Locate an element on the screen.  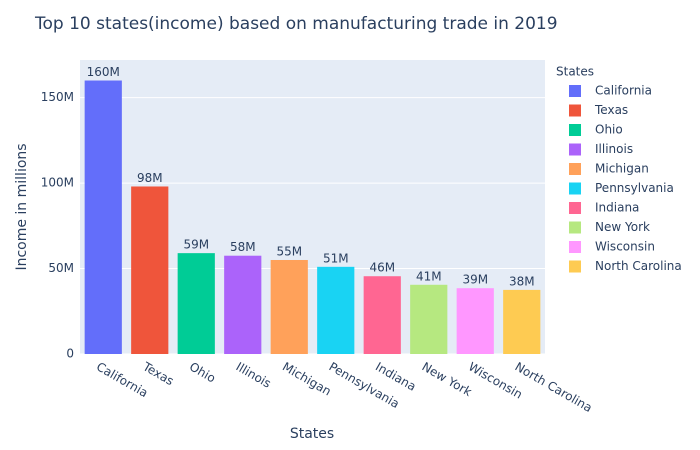
legend-label: Illinois is located at coordinates (614, 149).